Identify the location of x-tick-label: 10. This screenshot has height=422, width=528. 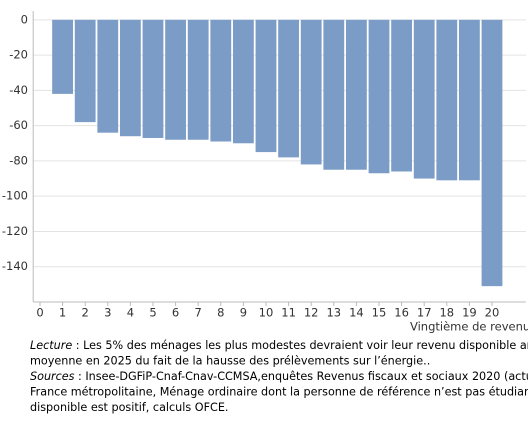
(266, 313).